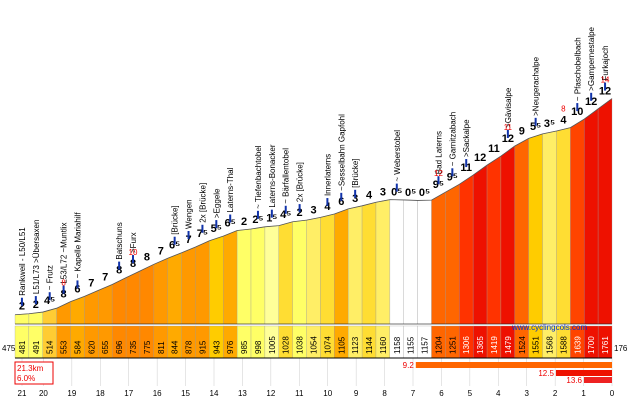 Image resolution: width=628 pixels, height=400 pixels. I want to click on km-label: 13, so click(242, 393).